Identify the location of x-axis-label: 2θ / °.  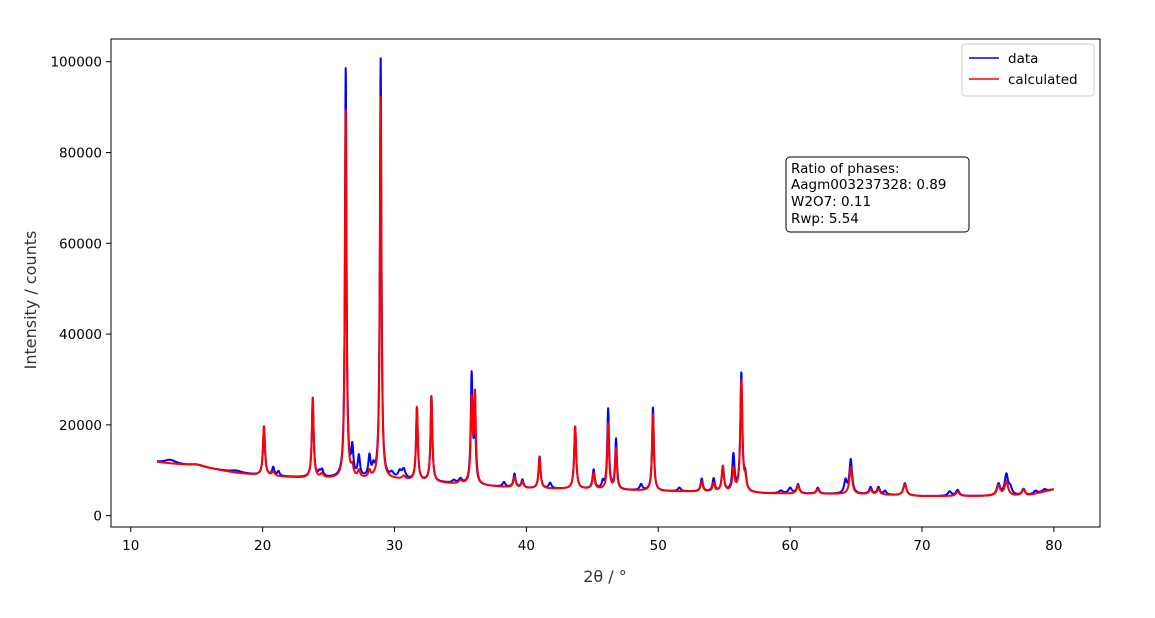
(605, 576).